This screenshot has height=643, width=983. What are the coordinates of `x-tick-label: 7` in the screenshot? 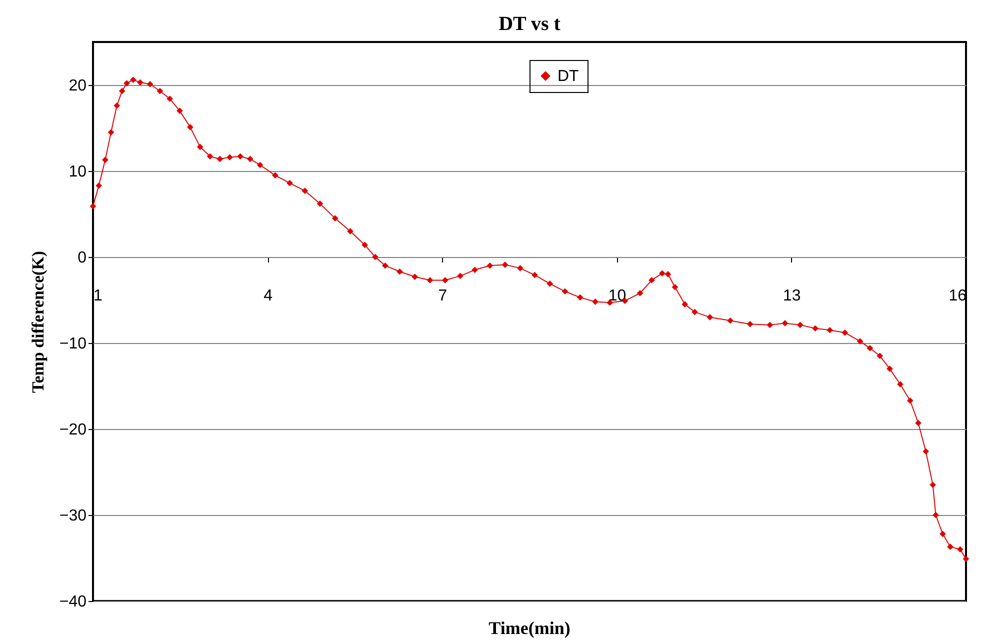 It's located at (443, 296).